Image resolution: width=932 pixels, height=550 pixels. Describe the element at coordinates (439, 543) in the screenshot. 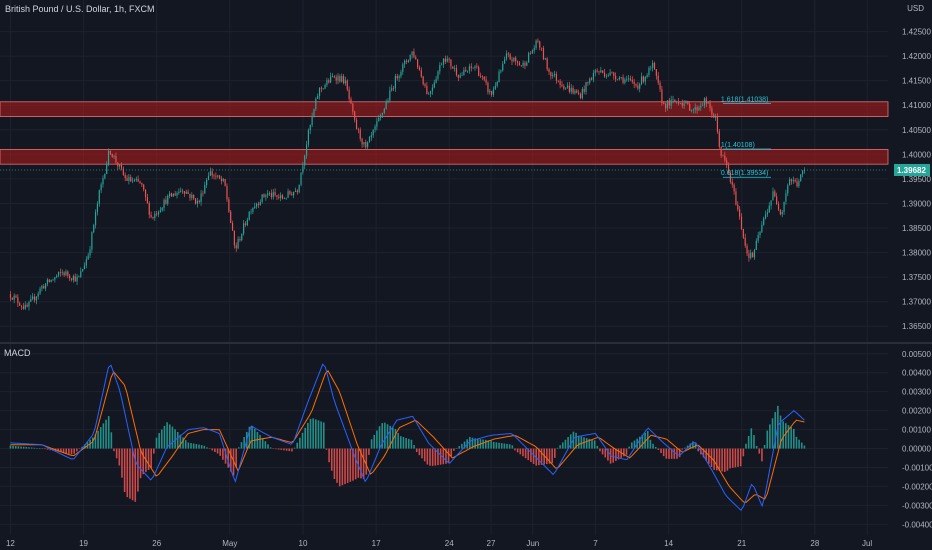

I see `time-axis: 12 19 26 May 10 17 24 27 Jun 7 14 21 28 Jul` at that location.